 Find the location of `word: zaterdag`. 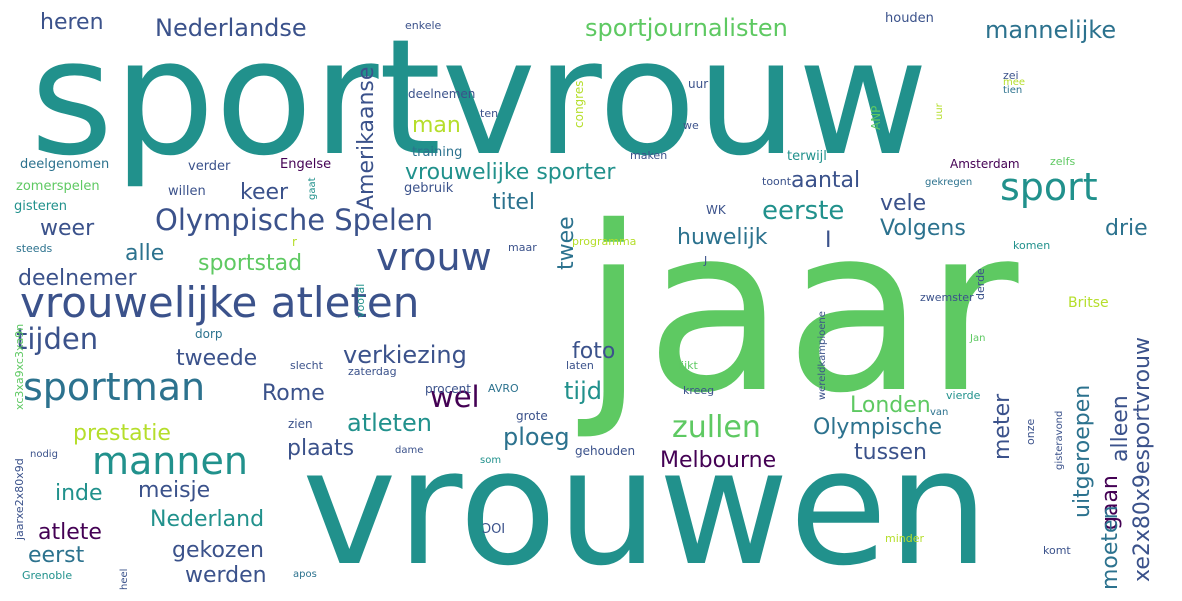

word: zaterdag is located at coordinates (372, 371).